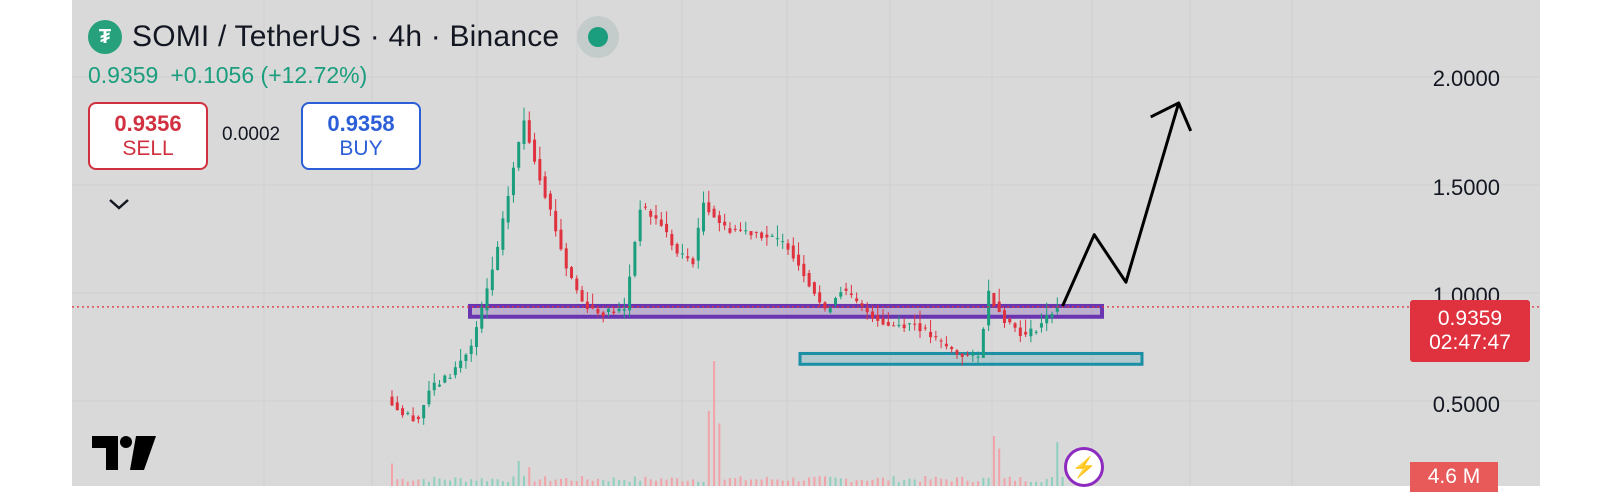  What do you see at coordinates (1084, 467) in the screenshot?
I see `lightning-icon: ⚡` at bounding box center [1084, 467].